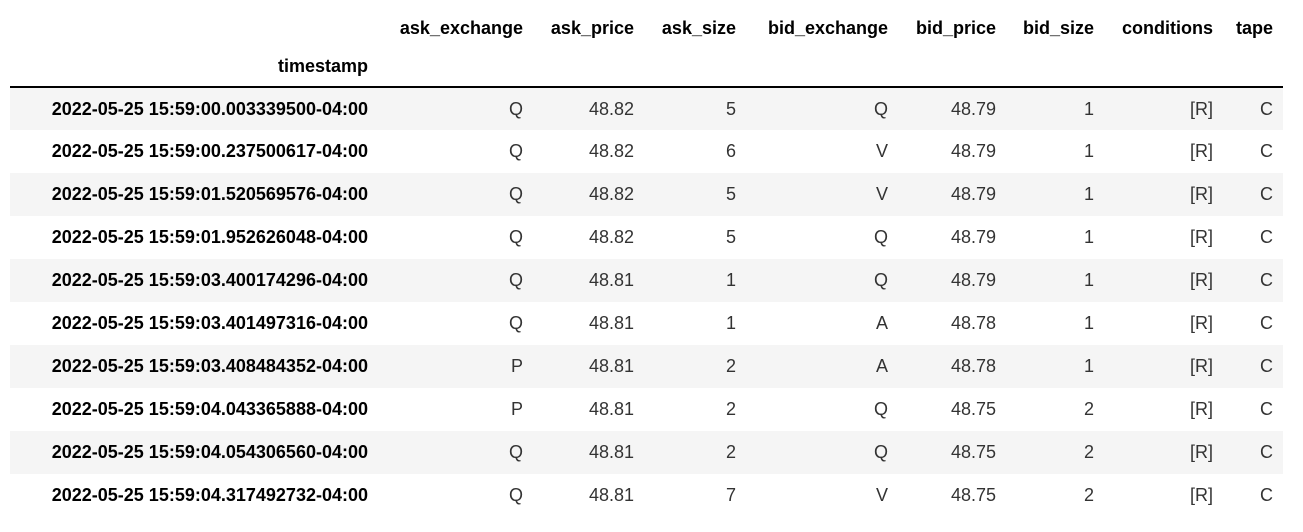 Image resolution: width=1303 pixels, height=532 pixels. I want to click on cell-bid-price: 48.78, so click(973, 366).